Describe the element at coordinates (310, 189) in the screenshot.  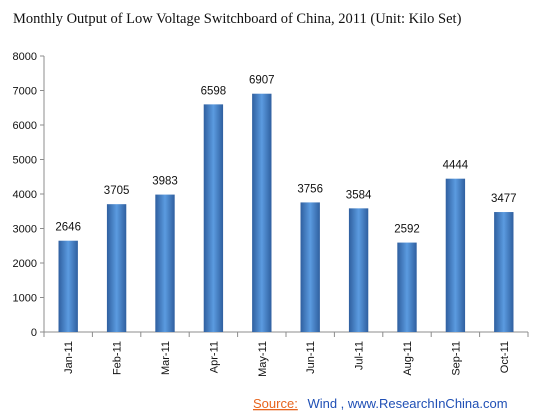
I see `data-label: 3756` at that location.